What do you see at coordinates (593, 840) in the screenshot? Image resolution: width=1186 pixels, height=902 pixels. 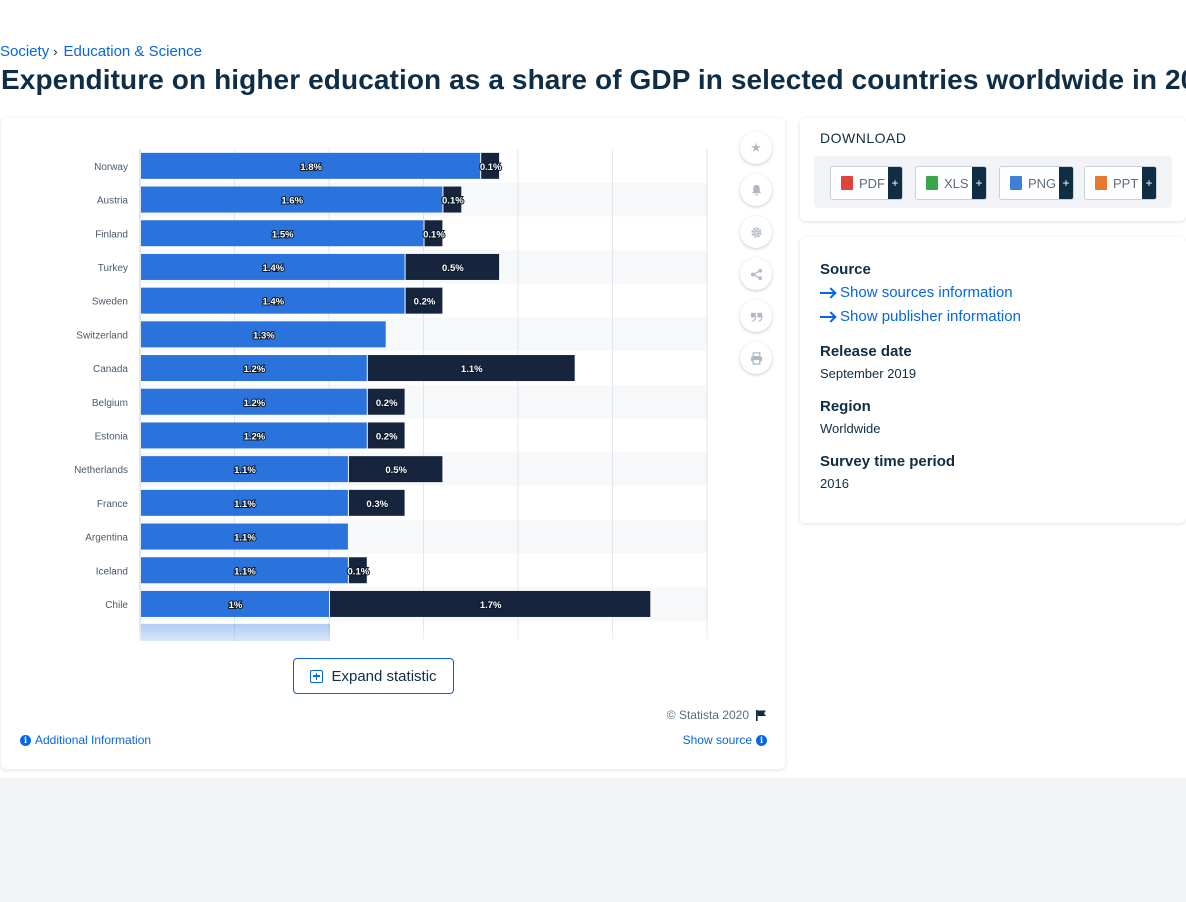 I see `footer-background` at bounding box center [593, 840].